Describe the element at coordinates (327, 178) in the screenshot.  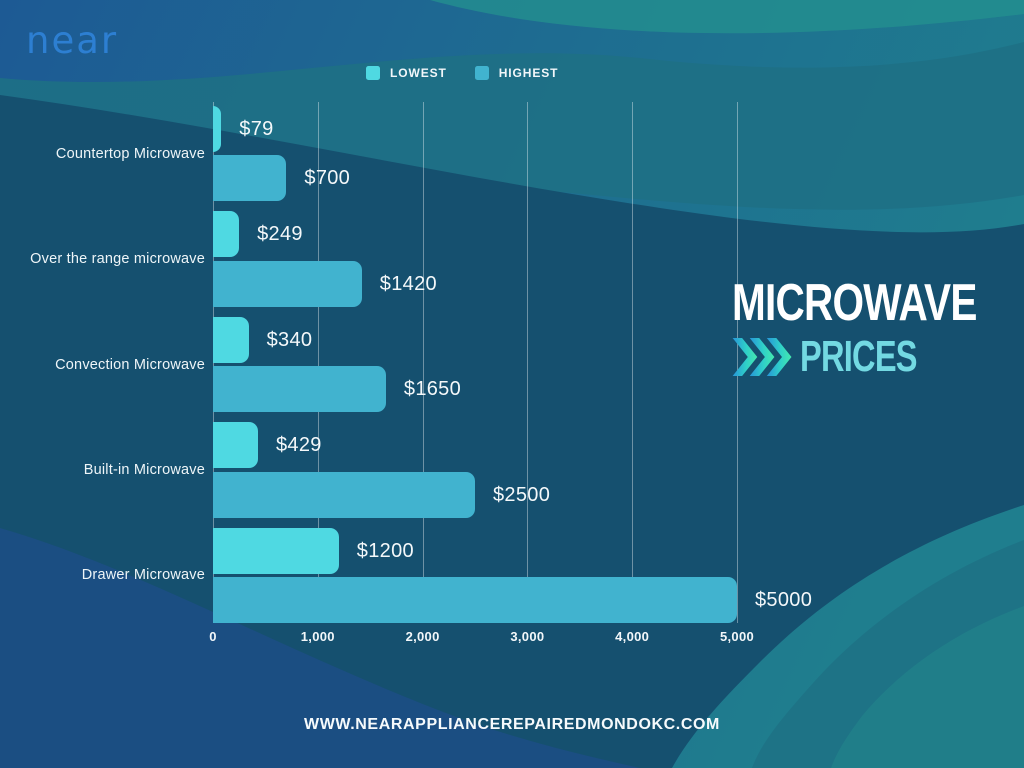
I see `bar-value-label: $700` at that location.